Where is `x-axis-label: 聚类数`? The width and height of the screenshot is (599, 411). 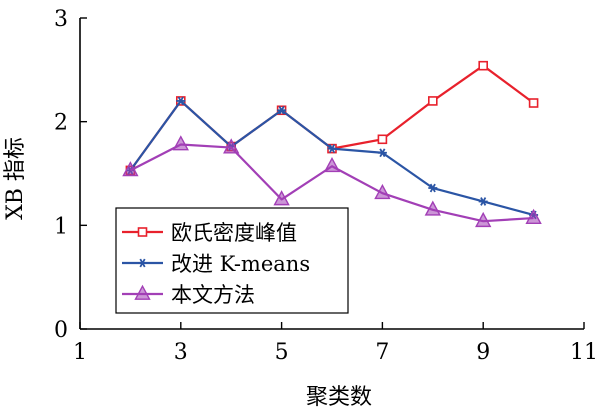 x-axis-label: 聚类数 is located at coordinates (339, 397).